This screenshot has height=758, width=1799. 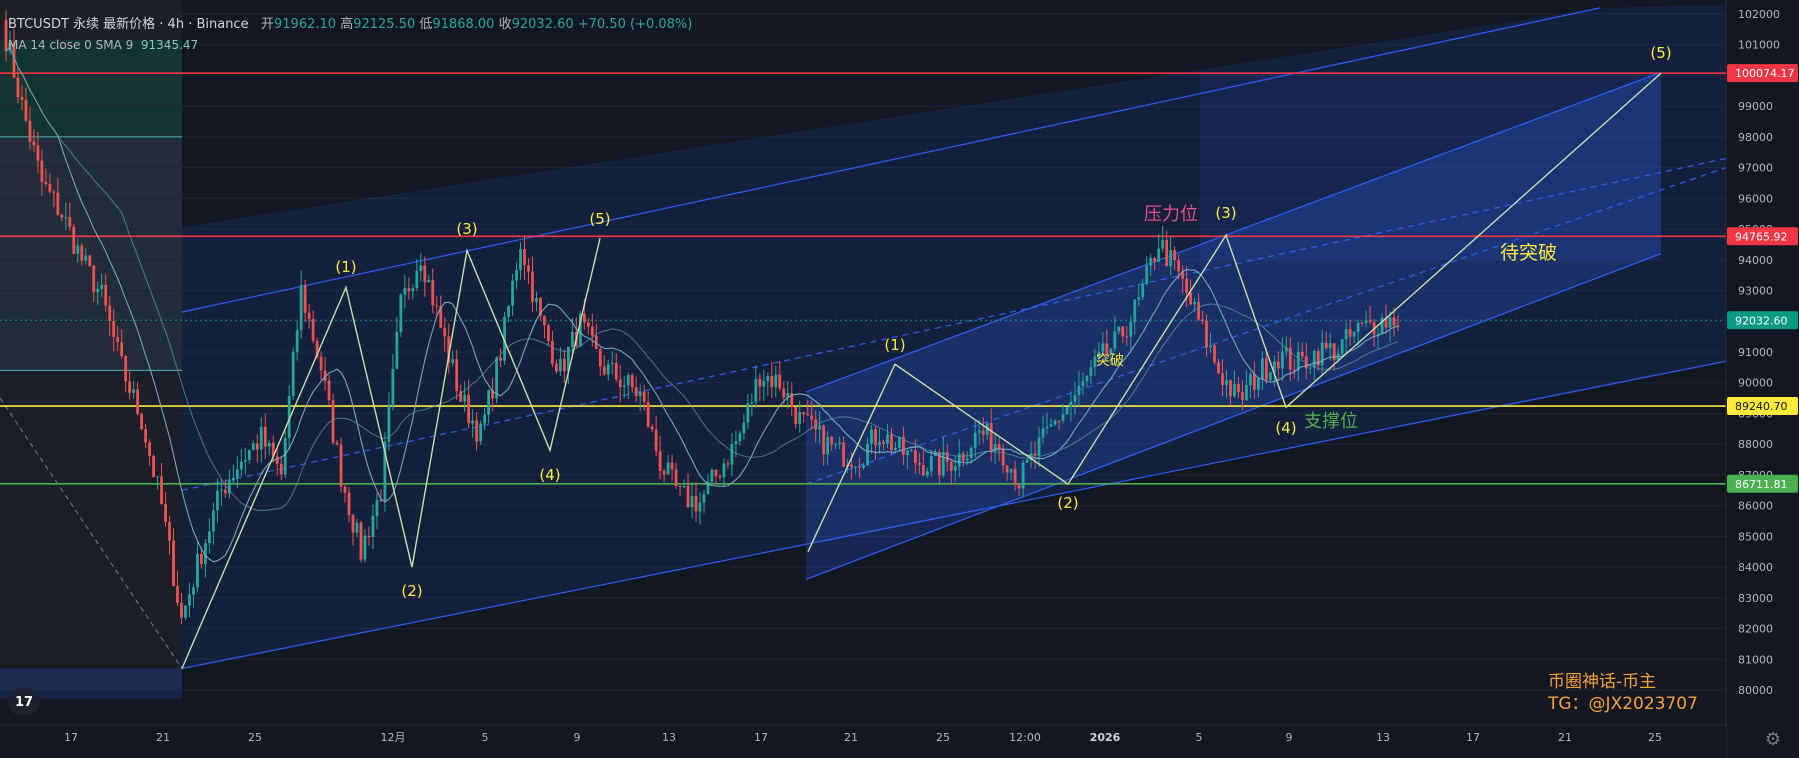 I want to click on brand-watermark: 币圈神话-币主 TG：@JX2023707, so click(x=1623, y=693).